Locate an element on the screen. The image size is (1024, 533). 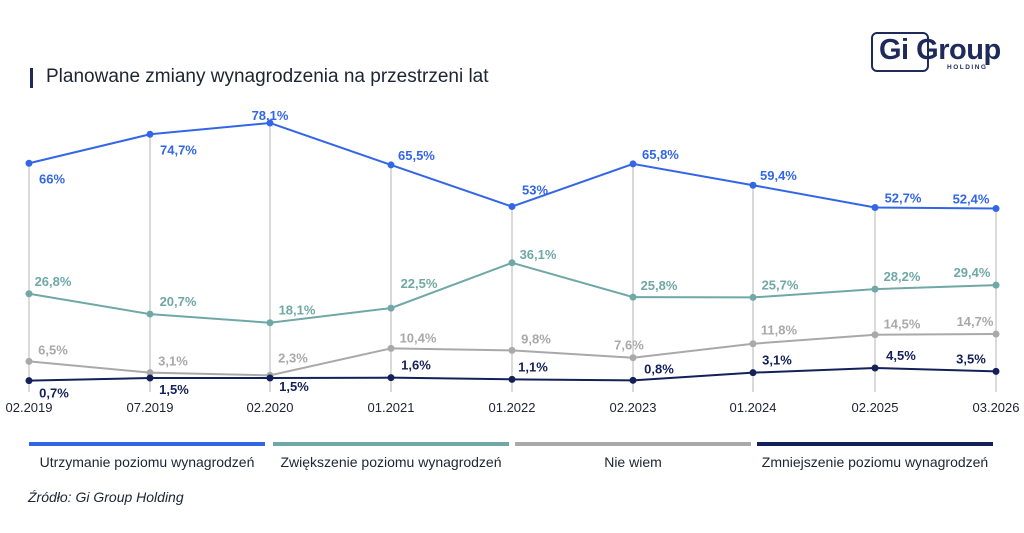
data-label-s2-4: 22,5% is located at coordinates (419, 283).